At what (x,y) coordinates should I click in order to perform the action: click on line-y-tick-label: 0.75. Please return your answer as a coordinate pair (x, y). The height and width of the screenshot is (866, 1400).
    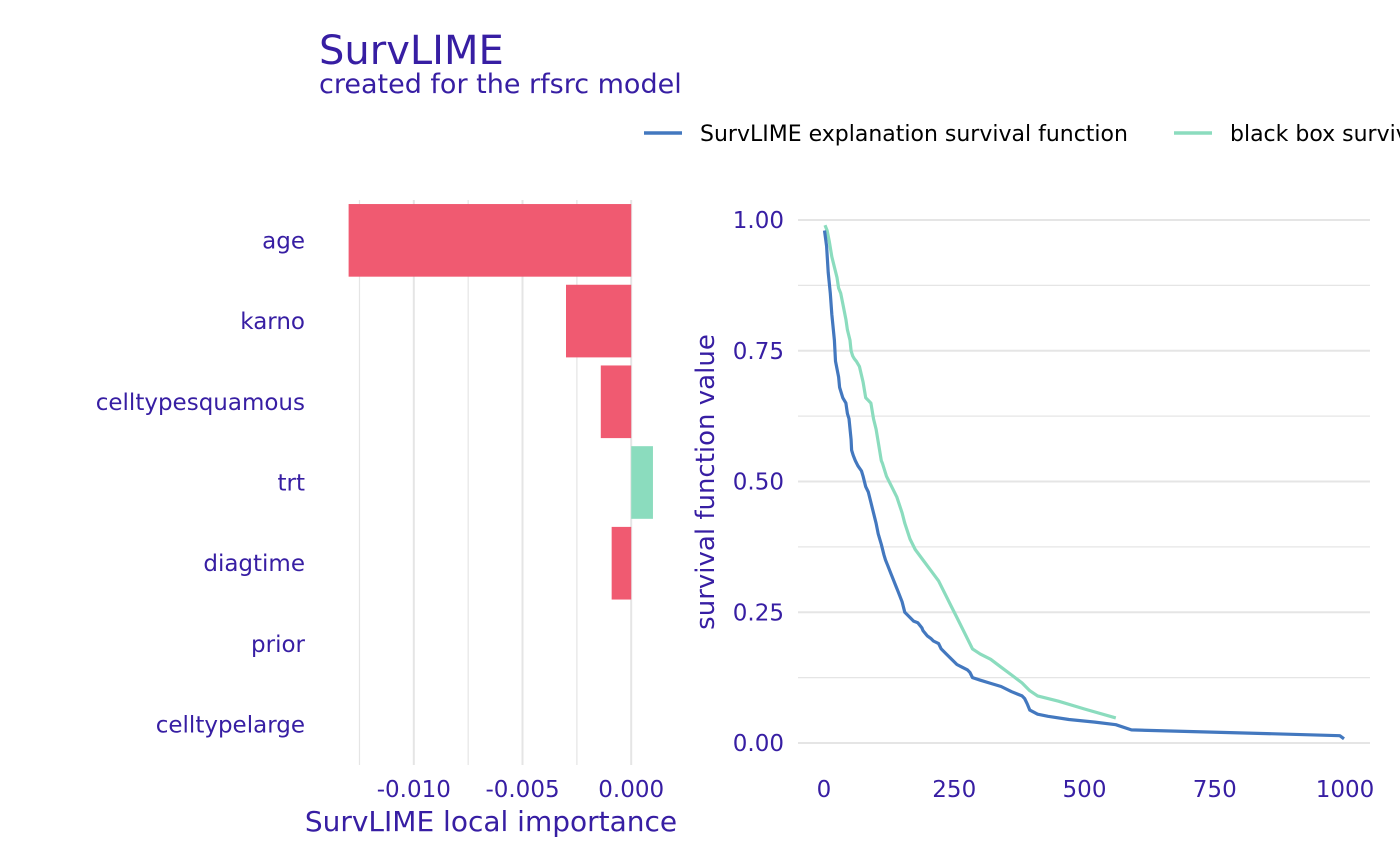
    Looking at the image, I should click on (758, 352).